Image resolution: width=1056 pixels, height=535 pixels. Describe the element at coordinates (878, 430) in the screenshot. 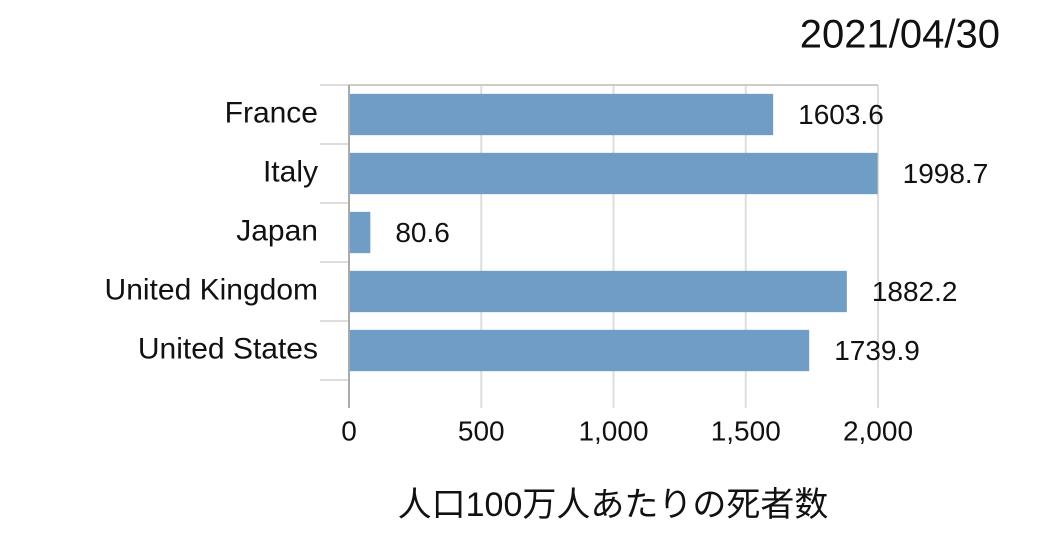

I see `x-tick-label: 2,000` at that location.